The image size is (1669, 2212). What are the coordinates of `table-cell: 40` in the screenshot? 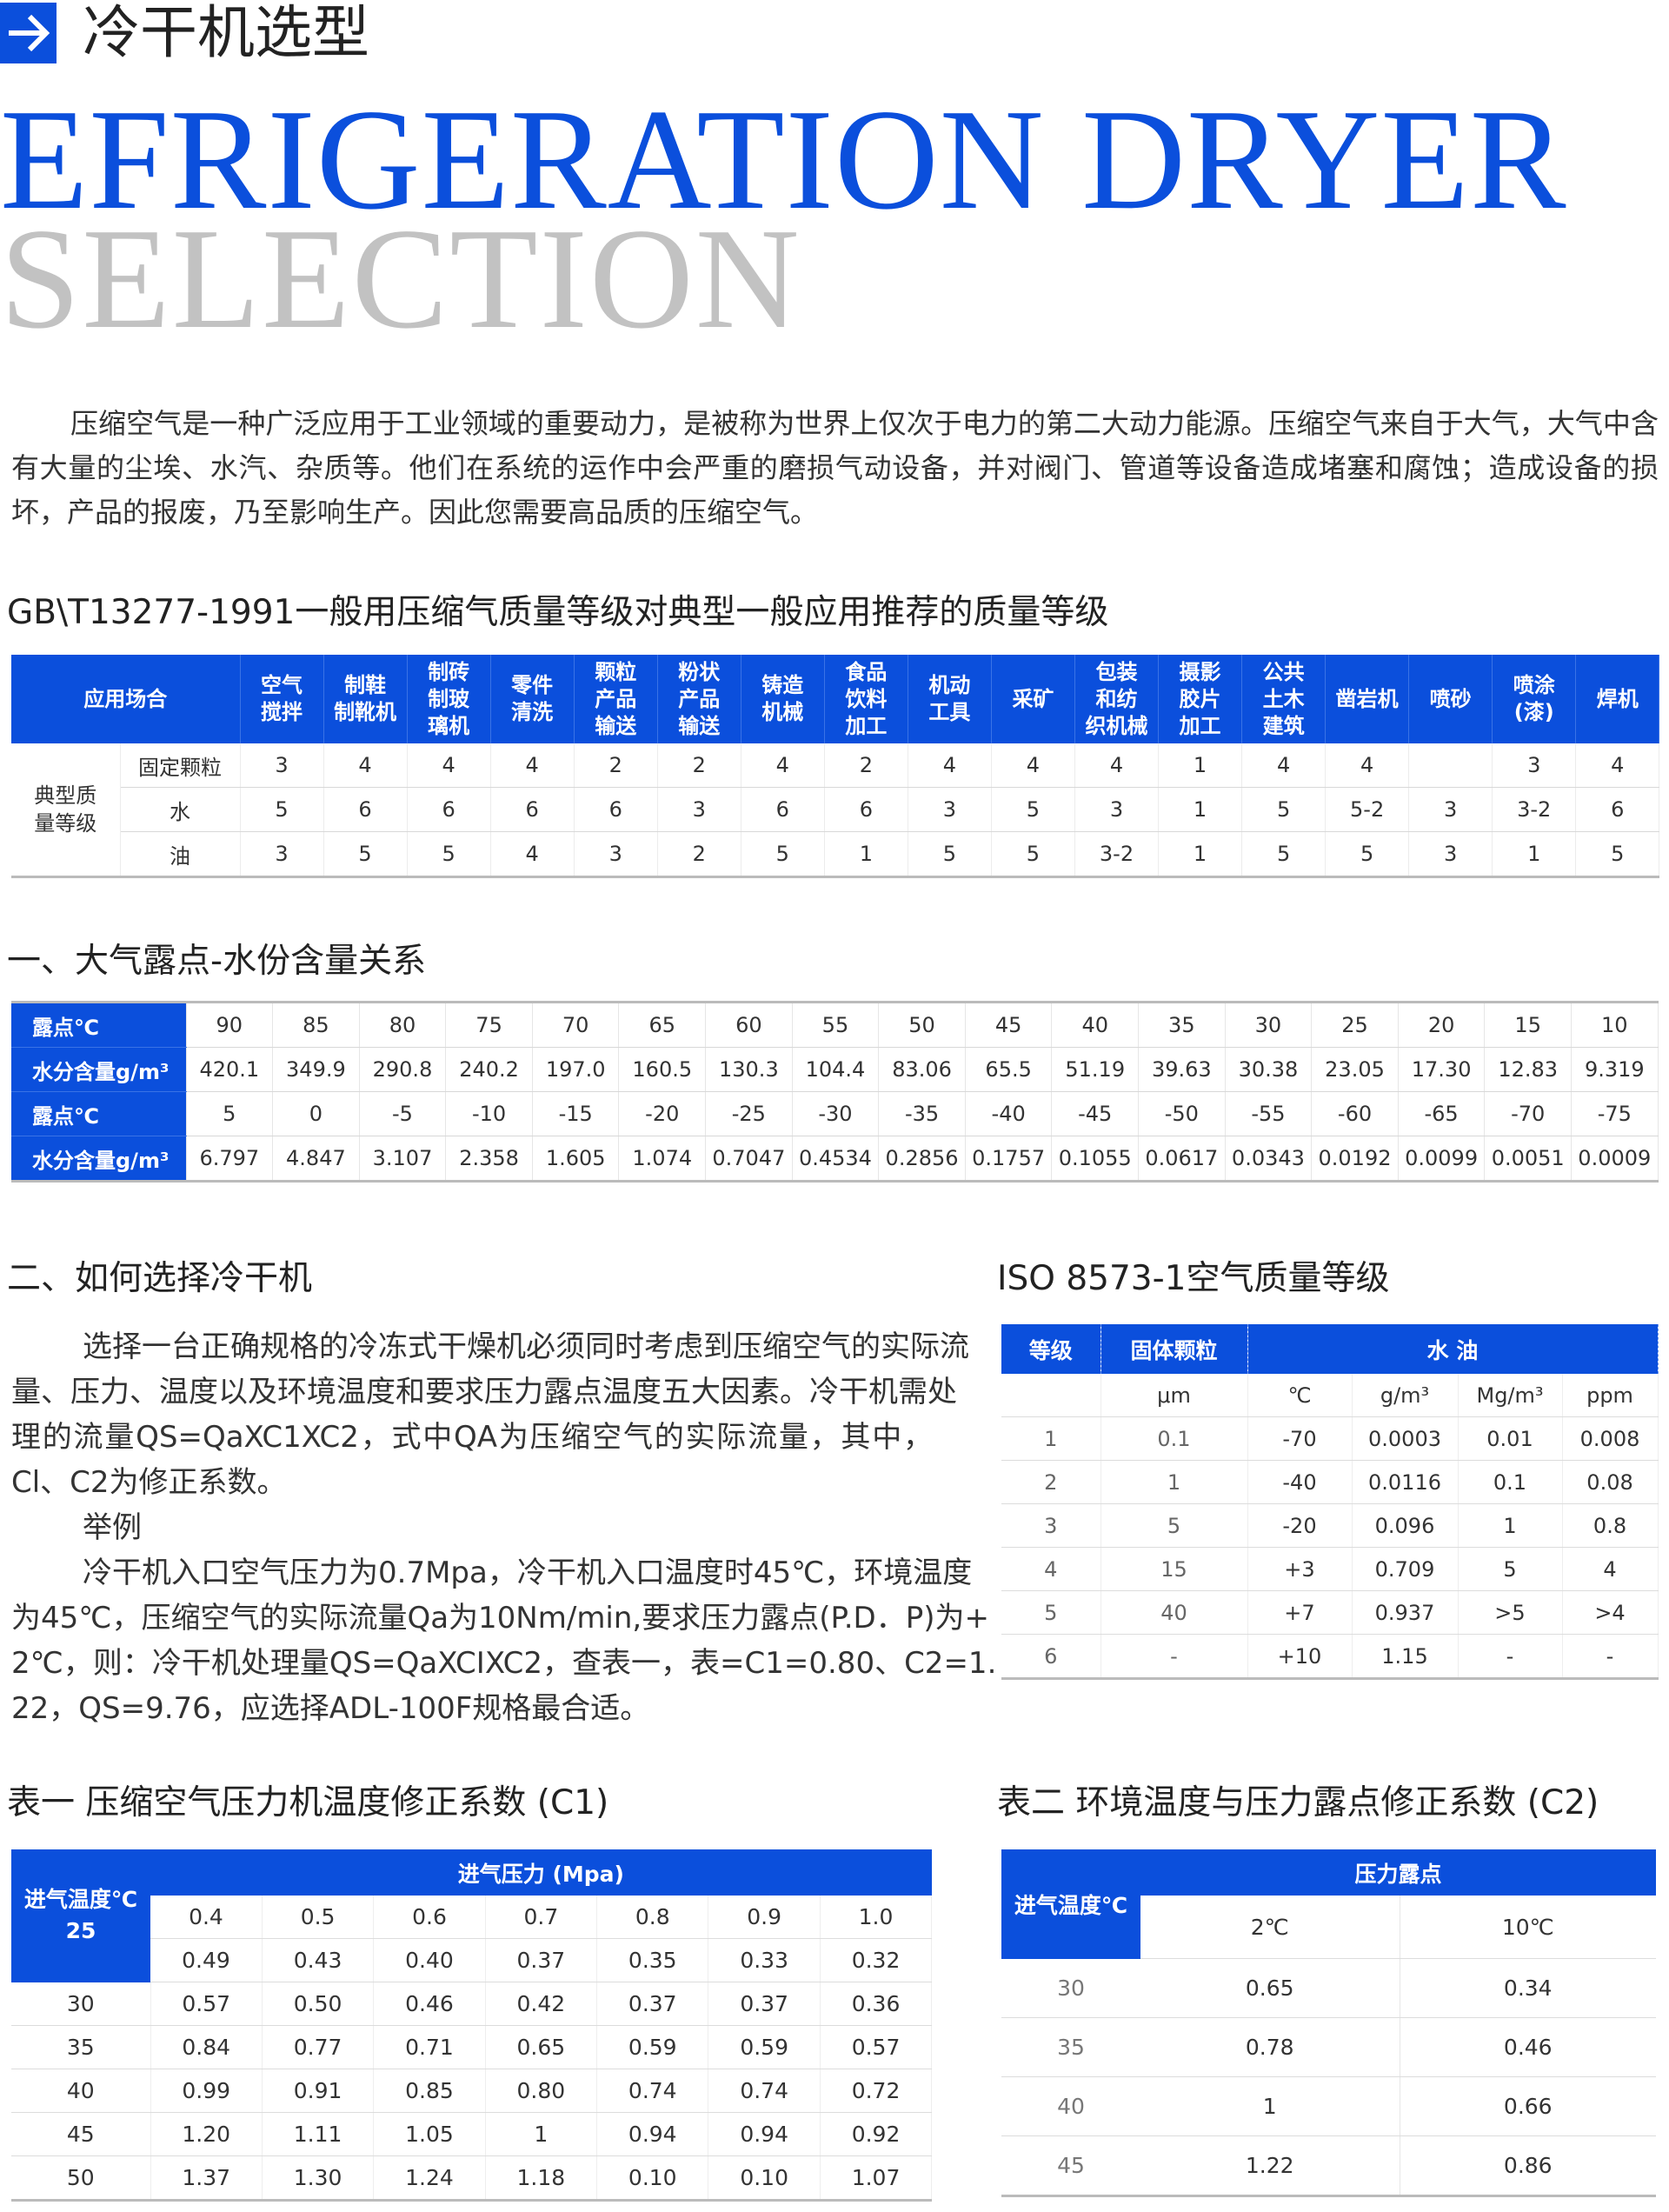 It's located at (1174, 1613).